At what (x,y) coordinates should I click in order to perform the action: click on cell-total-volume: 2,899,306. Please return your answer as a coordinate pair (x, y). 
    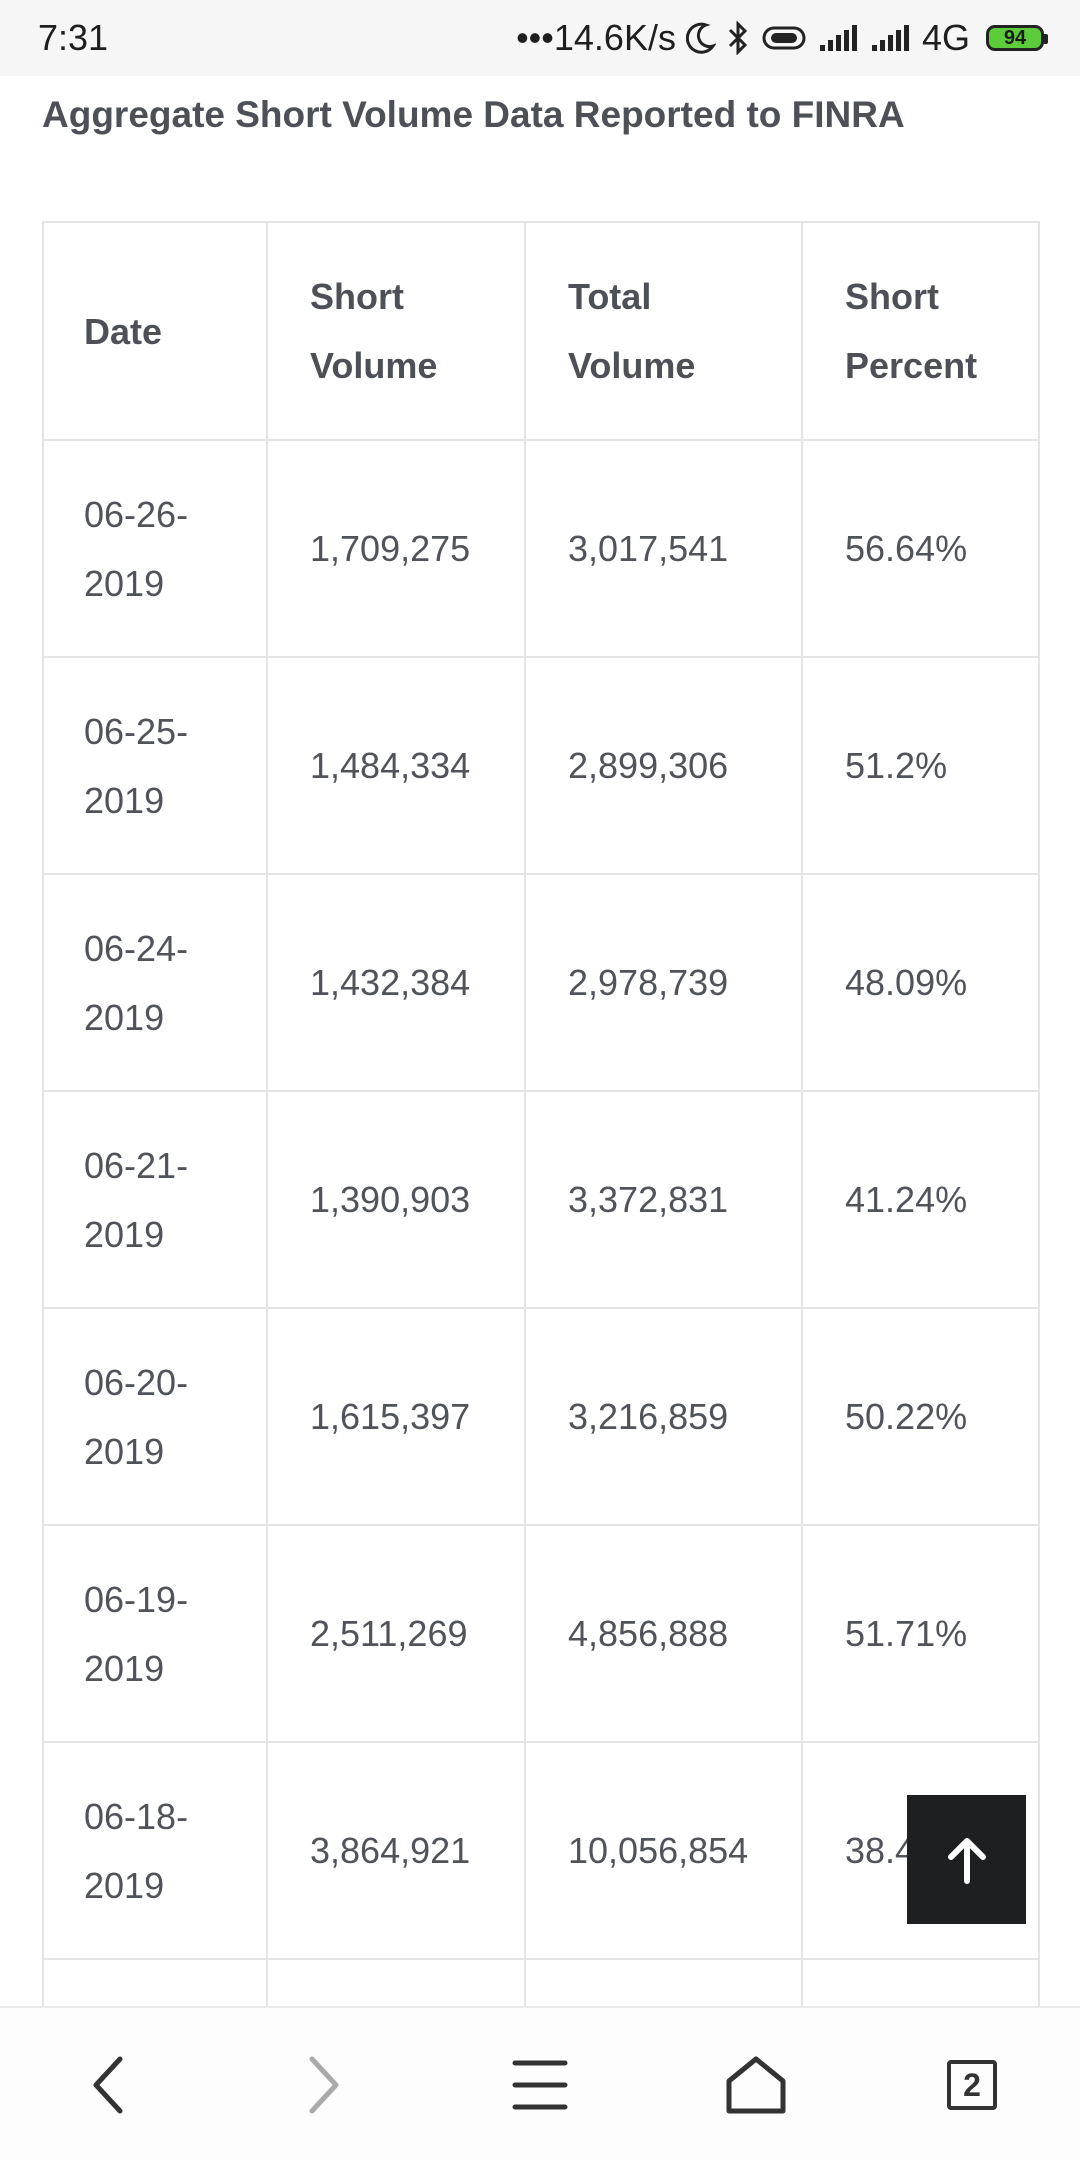
    Looking at the image, I should click on (663, 765).